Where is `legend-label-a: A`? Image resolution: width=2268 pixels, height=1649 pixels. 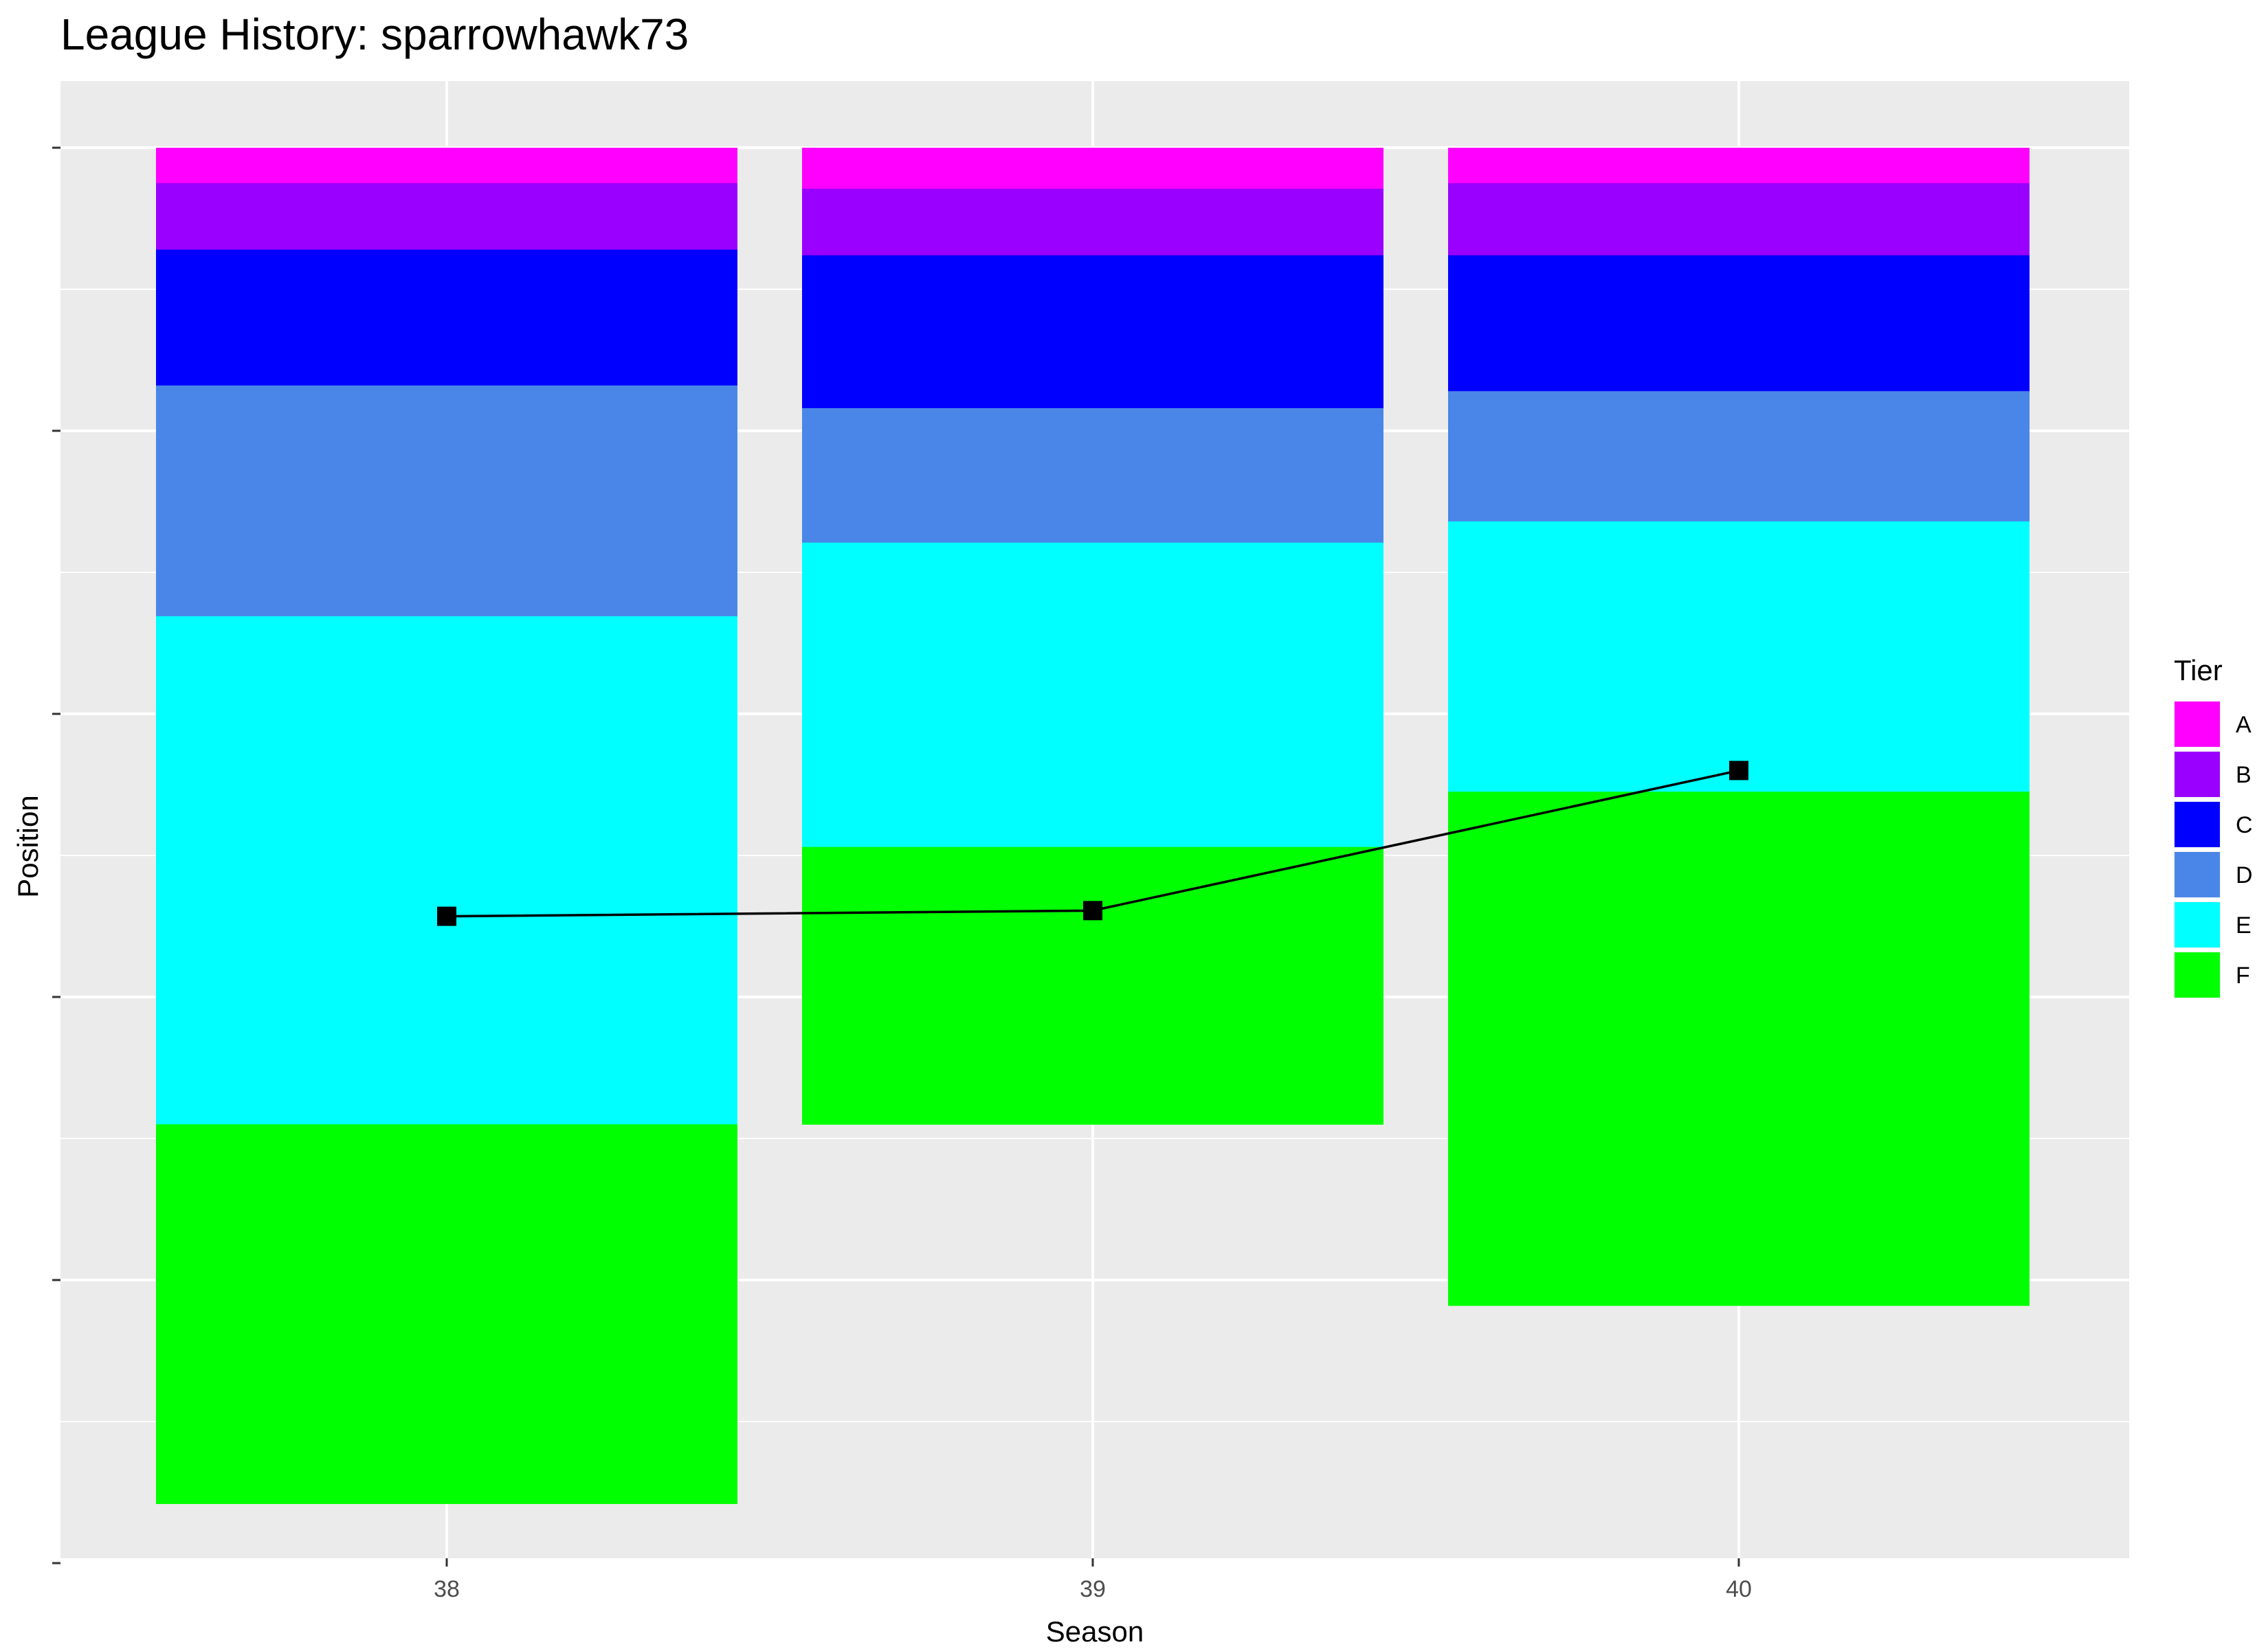
legend-label-a: A is located at coordinates (2244, 725).